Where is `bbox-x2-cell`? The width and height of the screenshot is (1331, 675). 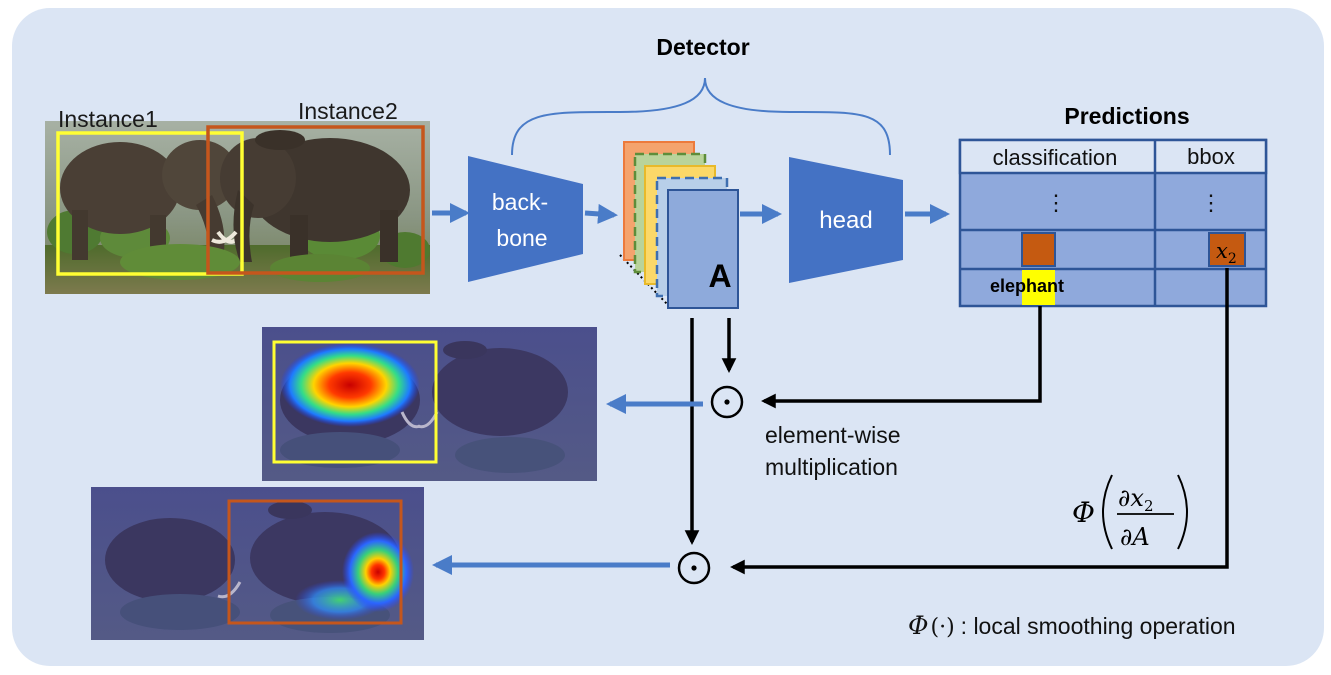
bbox-x2-cell is located at coordinates (1227, 249).